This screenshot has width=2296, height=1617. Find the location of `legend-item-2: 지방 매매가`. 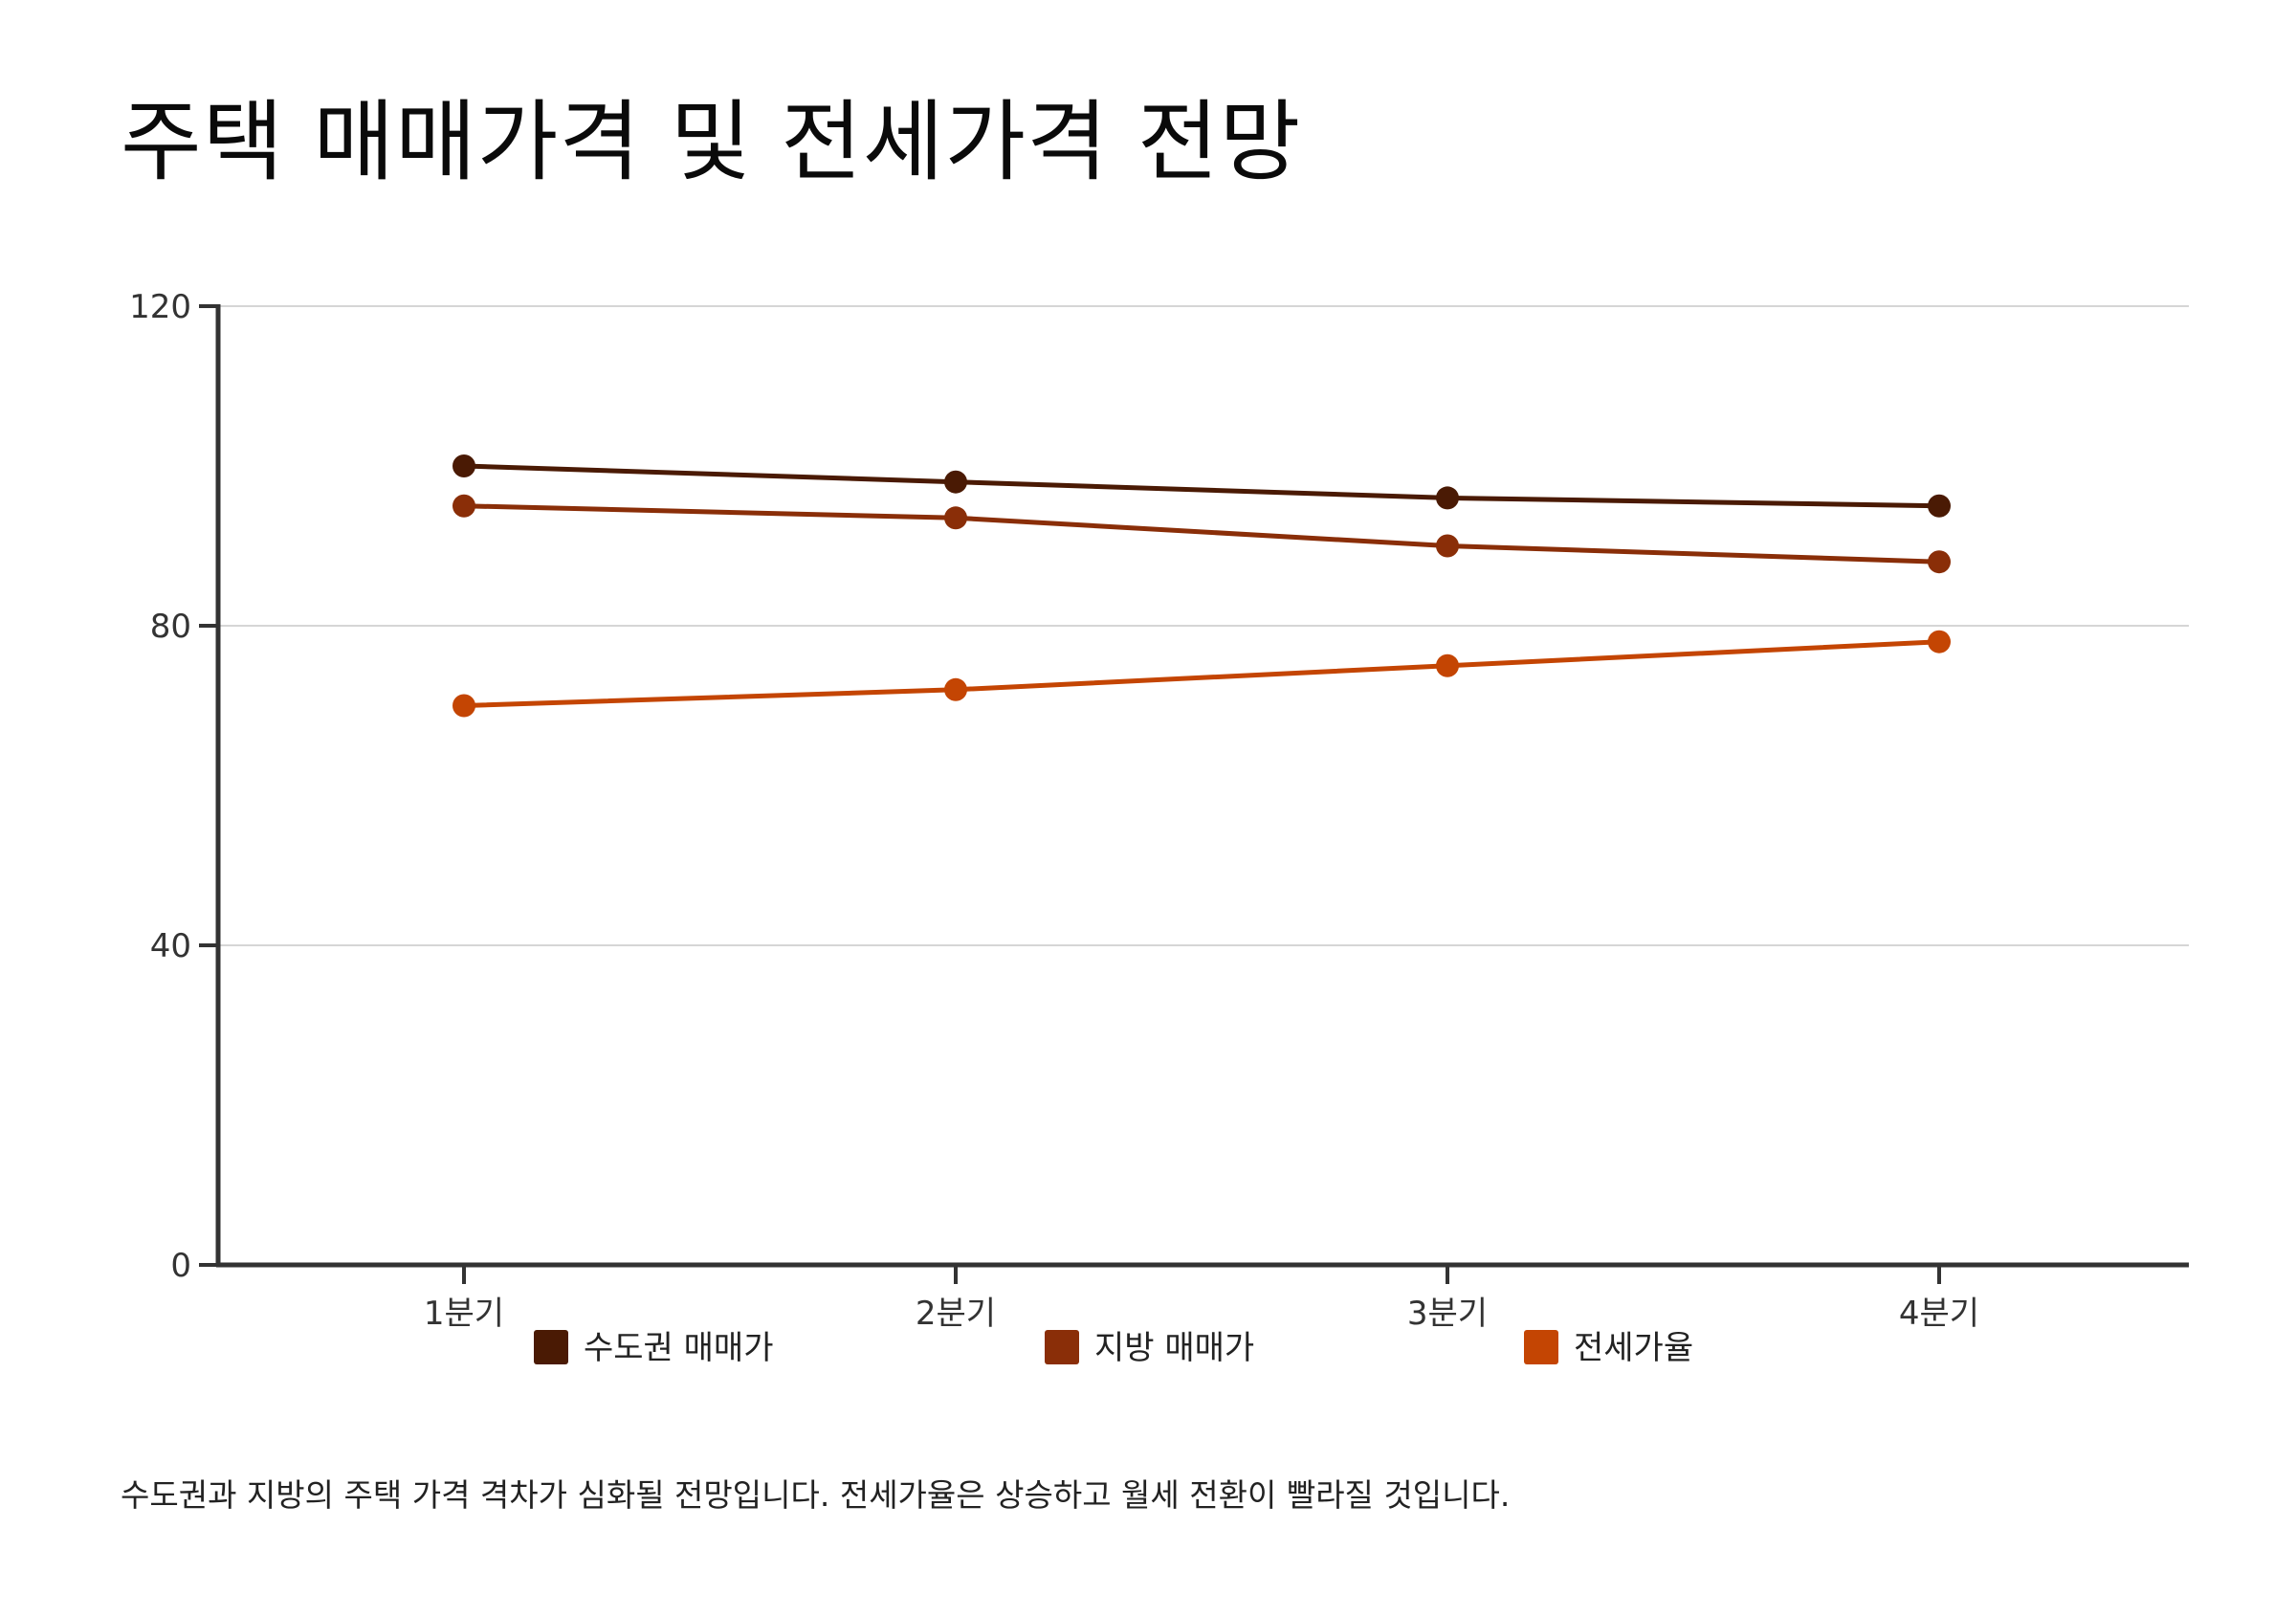

legend-item-2: 지방 매매가 is located at coordinates (1149, 1348).